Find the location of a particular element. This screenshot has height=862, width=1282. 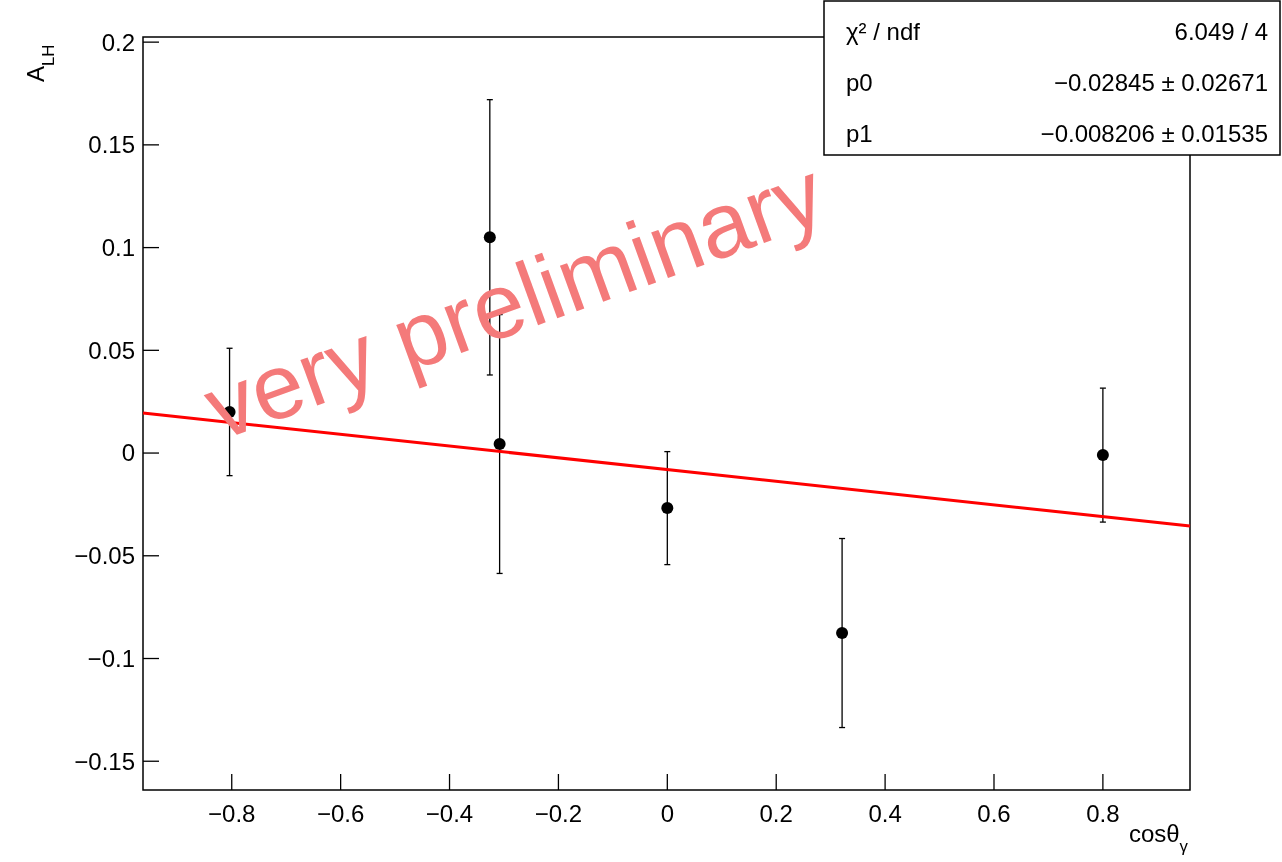

y-tick-label: −0.15 is located at coordinates (104, 761).